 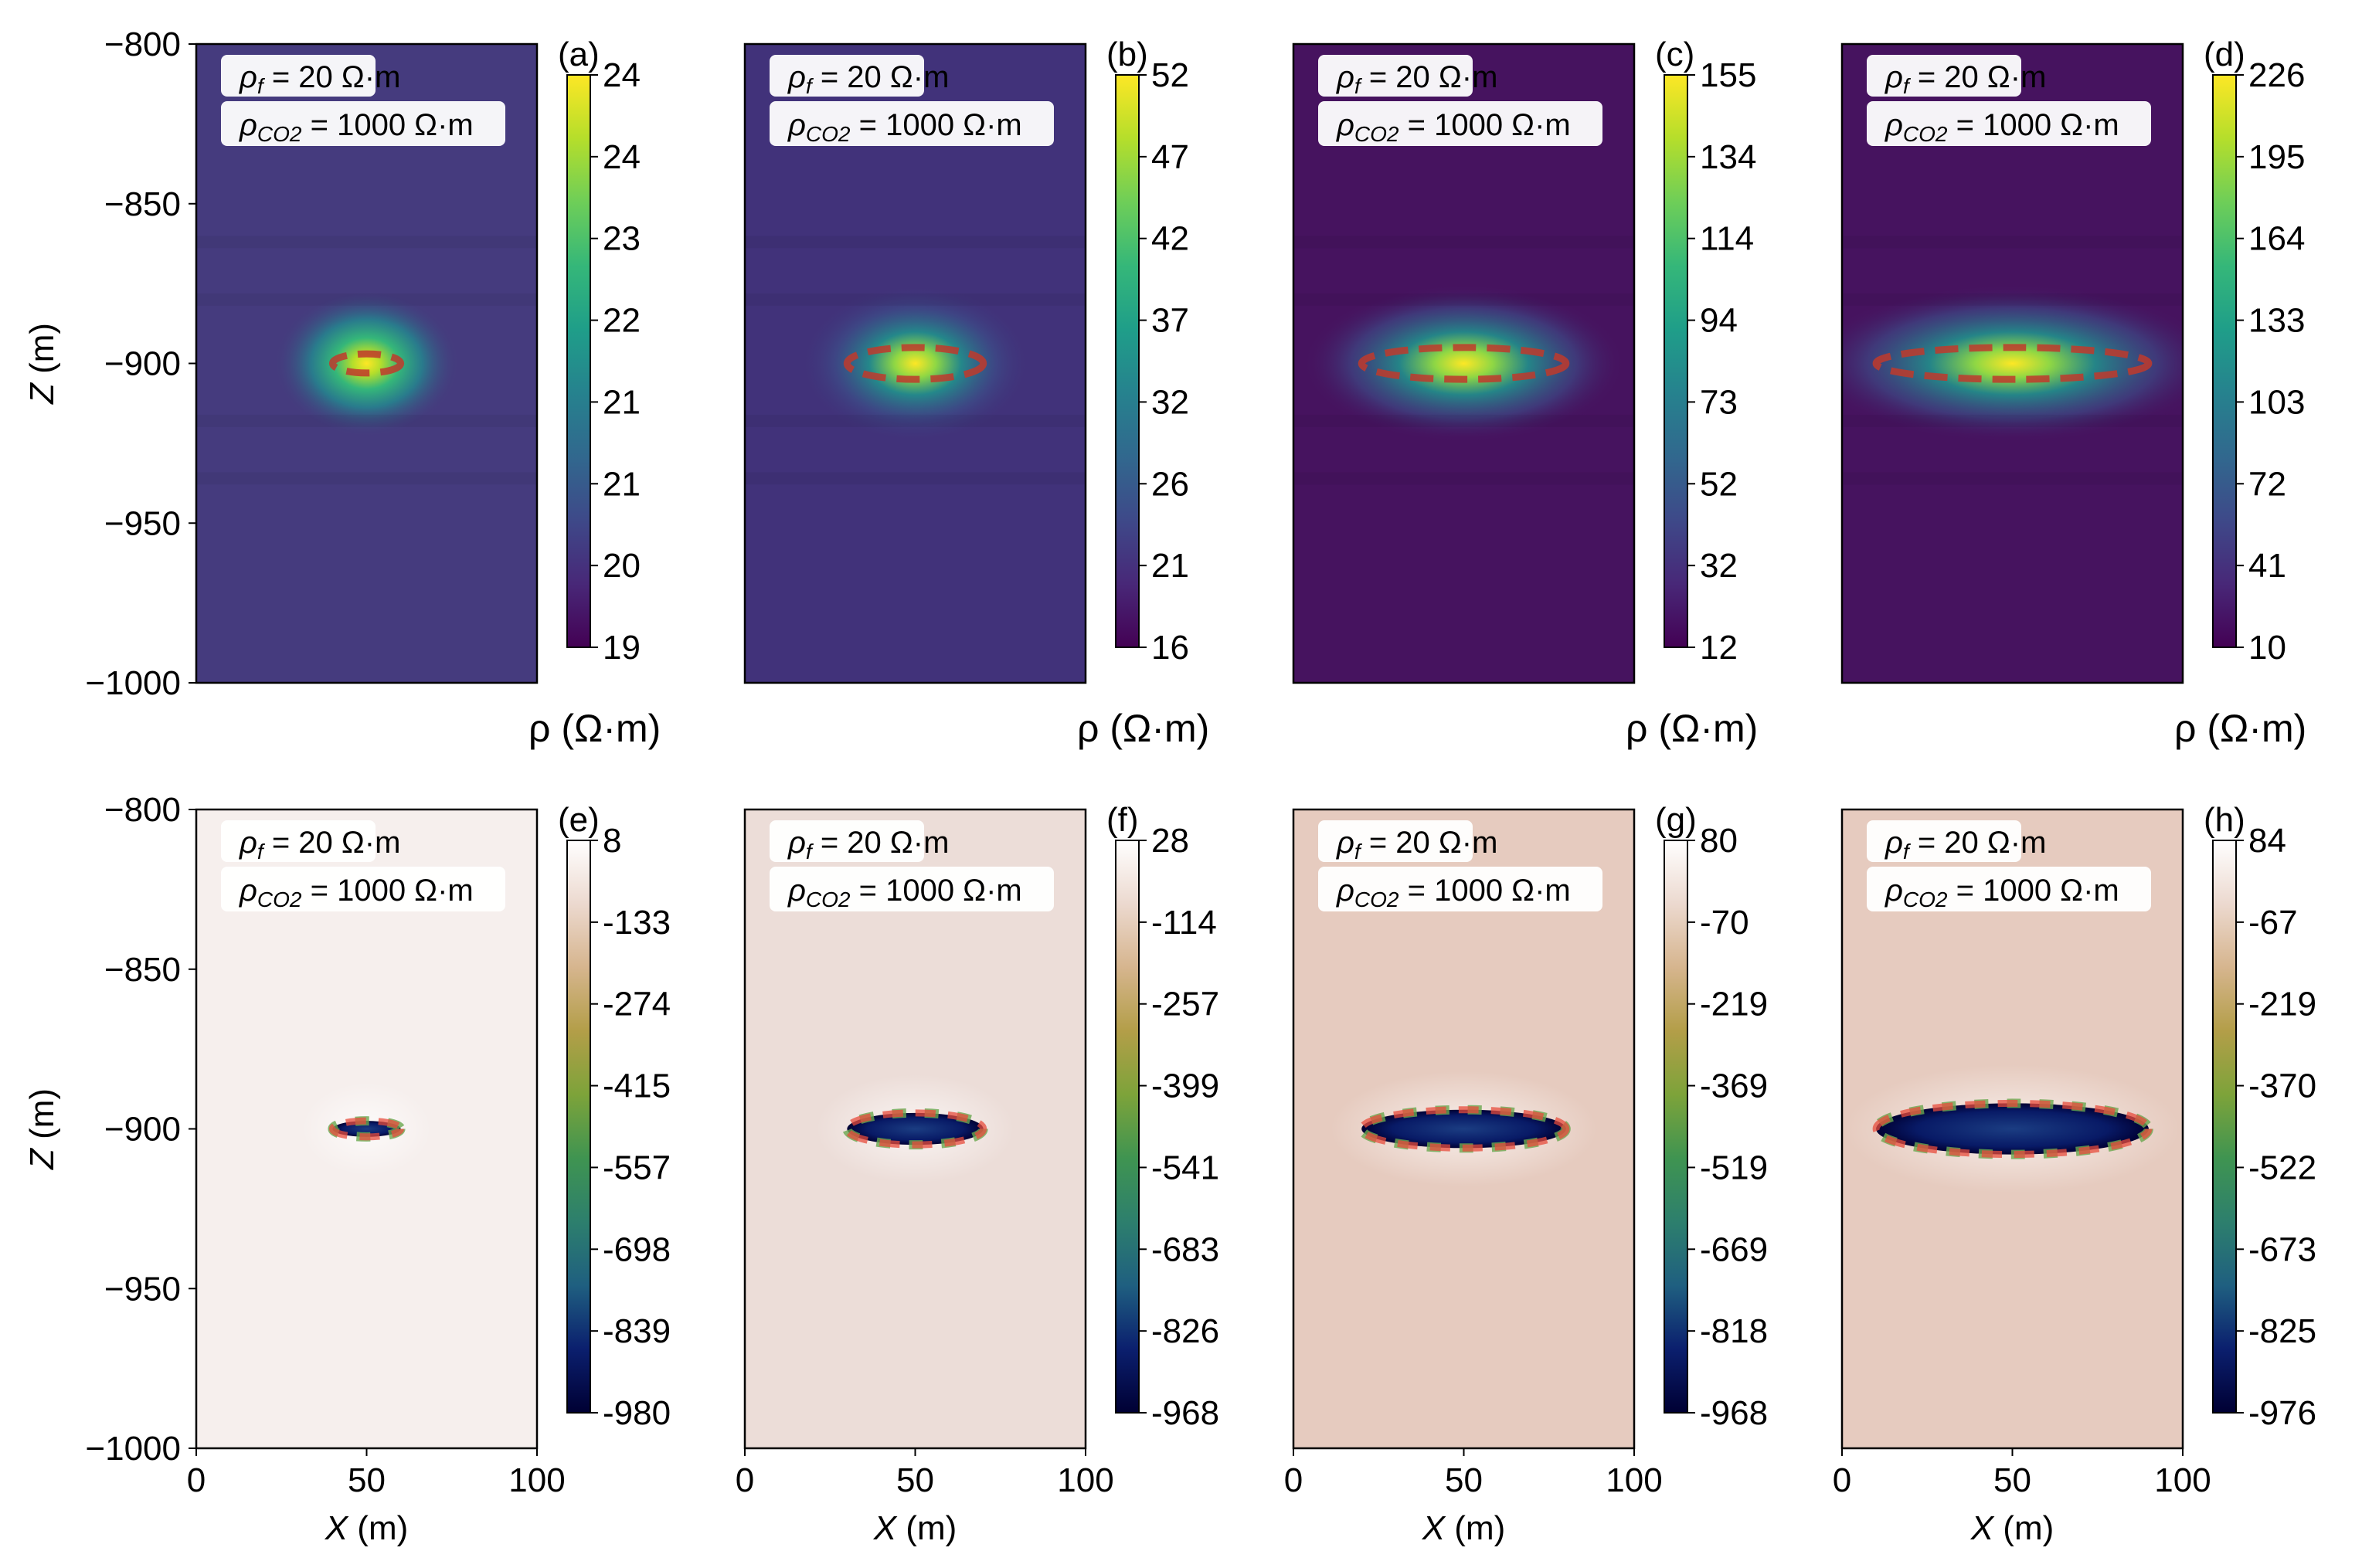 I want to click on plot-area-h, so click(x=2013, y=1128).